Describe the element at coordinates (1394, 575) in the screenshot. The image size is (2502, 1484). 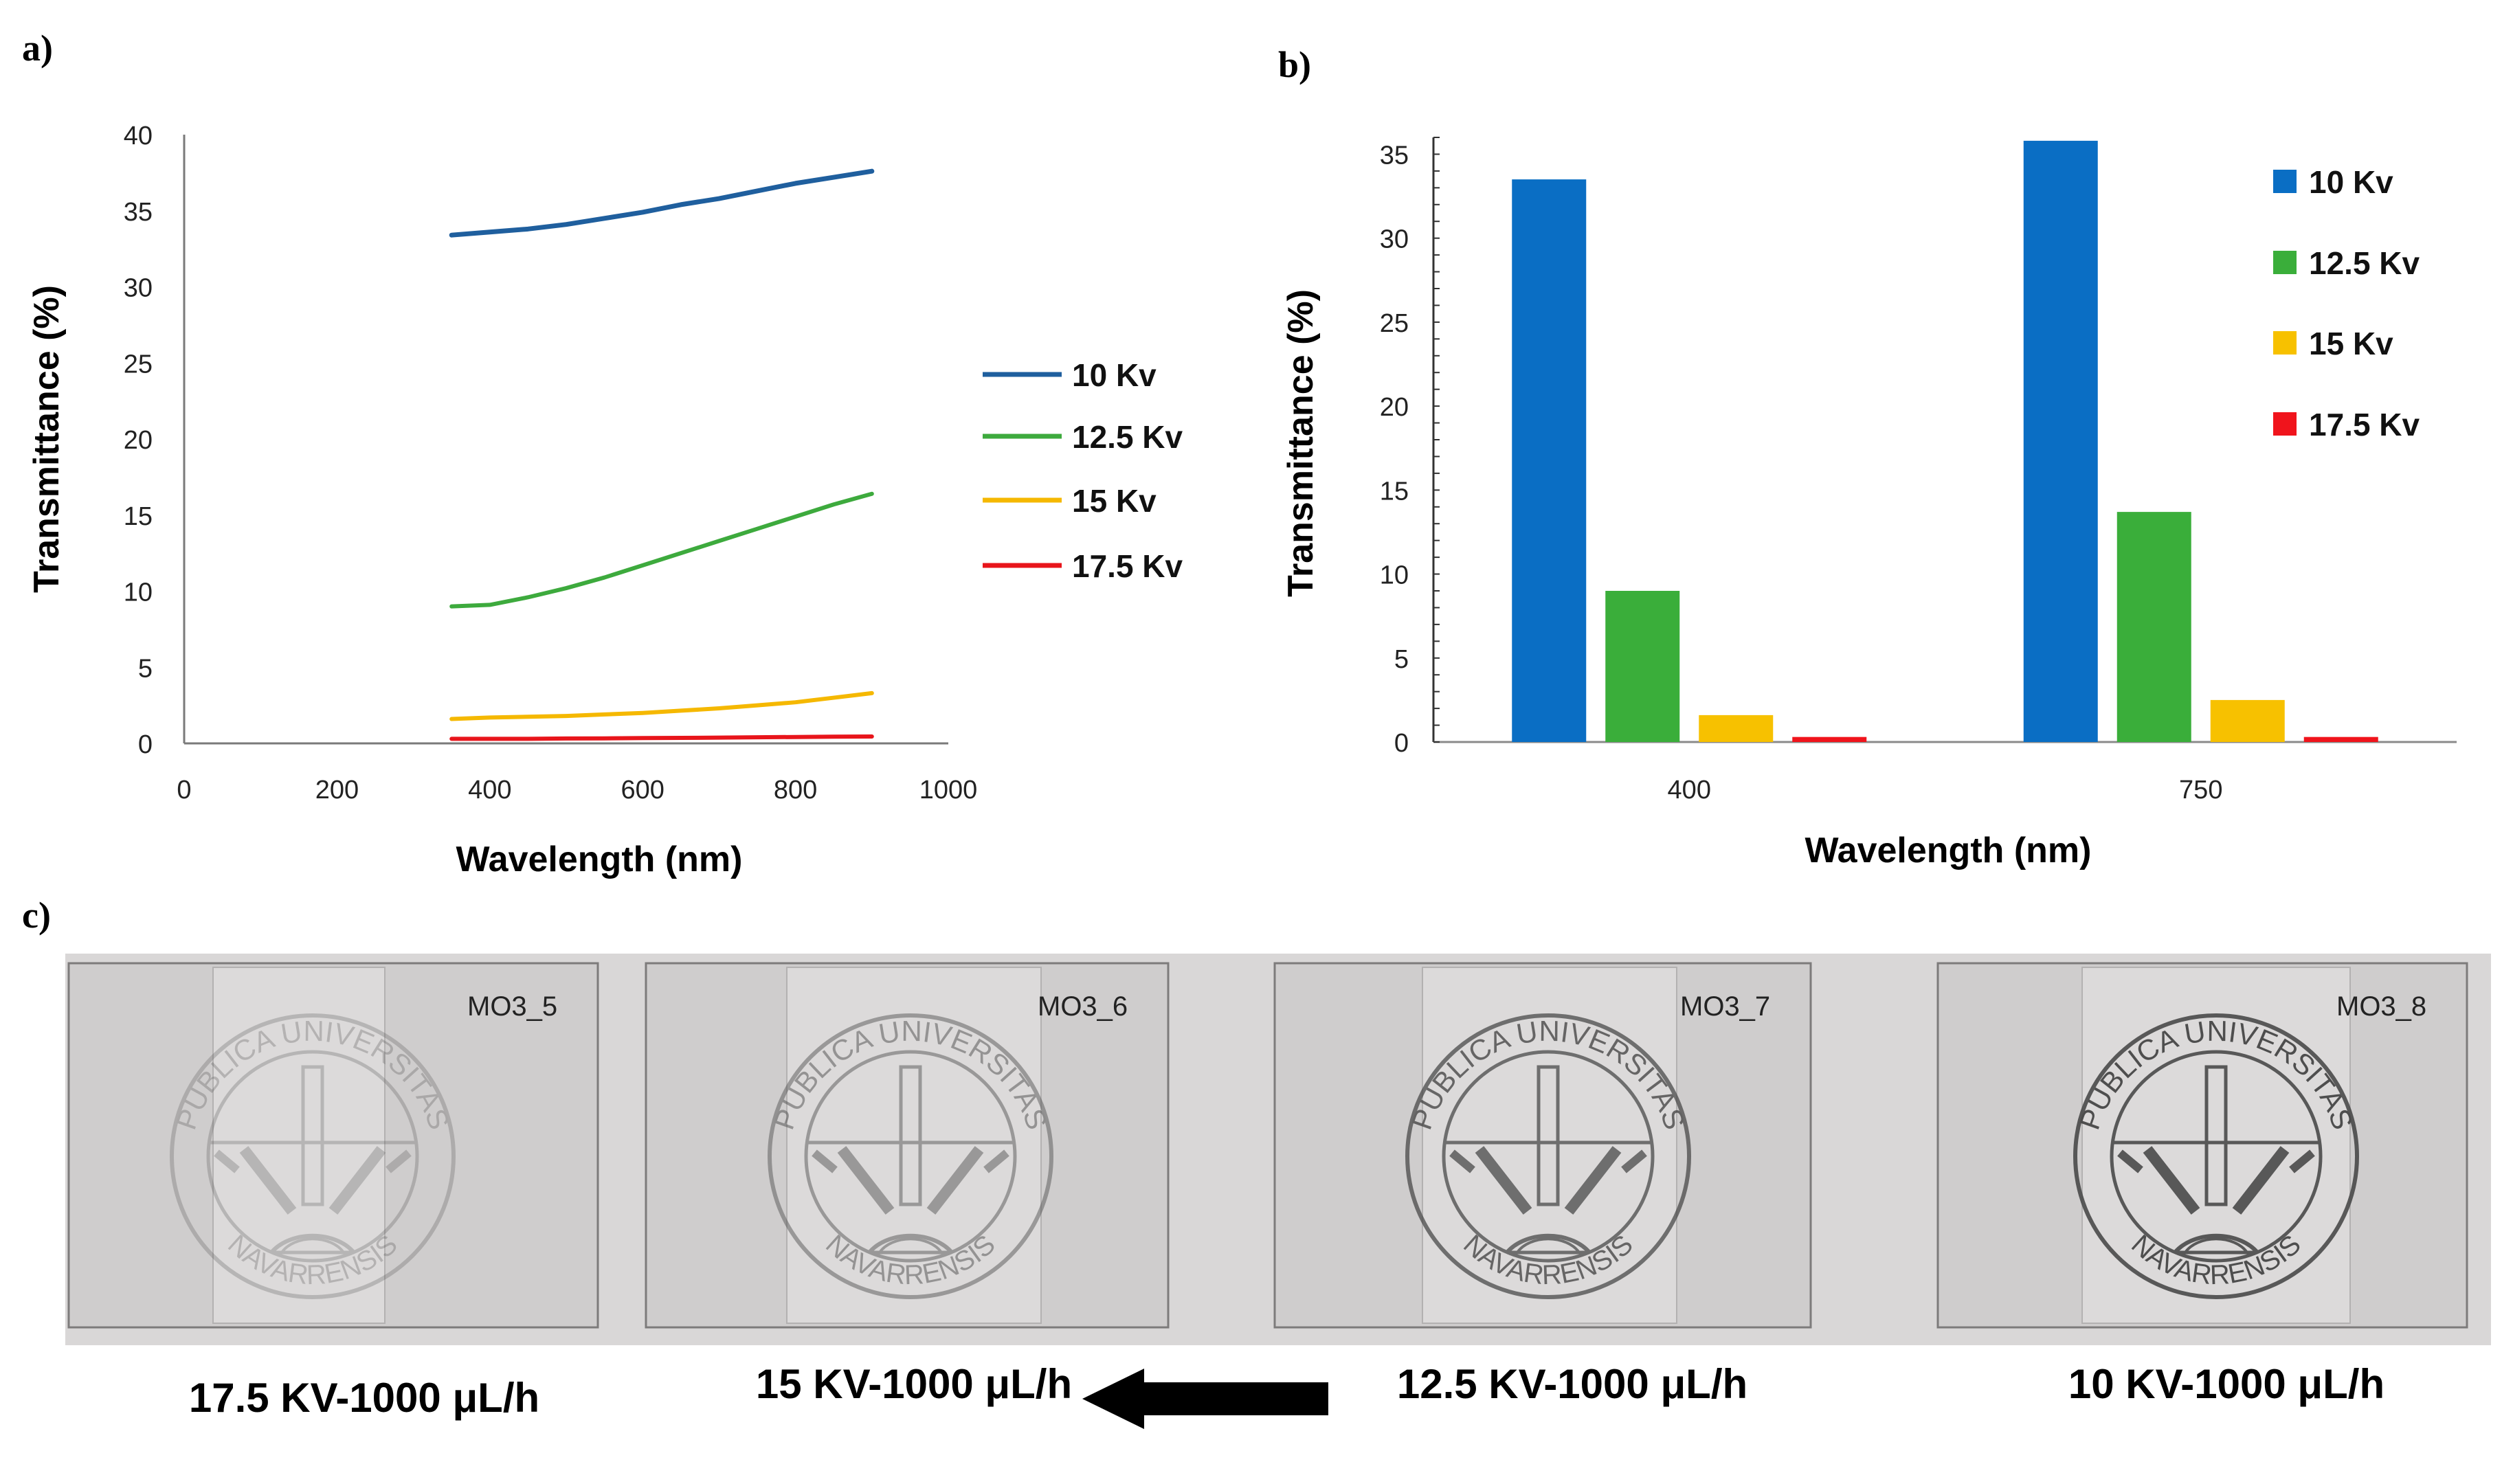
I see `bar-chart-y-tick: 10` at that location.